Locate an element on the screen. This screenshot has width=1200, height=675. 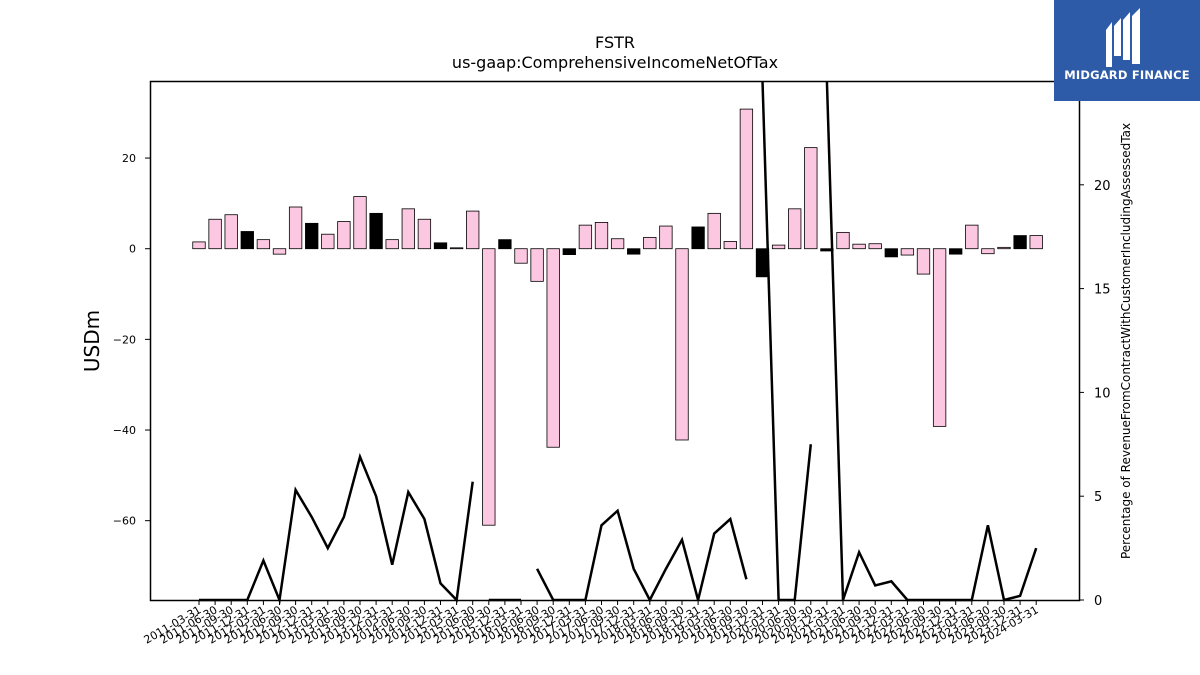
y-tick-label: −40 is located at coordinates (124, 430).